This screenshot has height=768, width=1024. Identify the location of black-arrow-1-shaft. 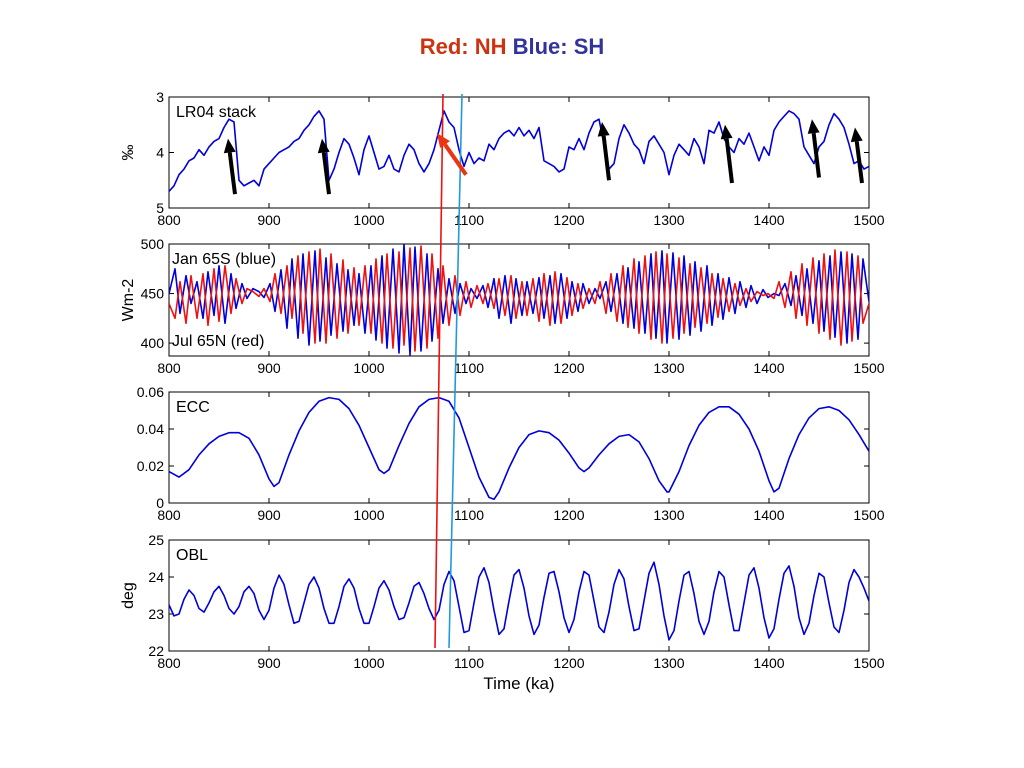
(232, 173).